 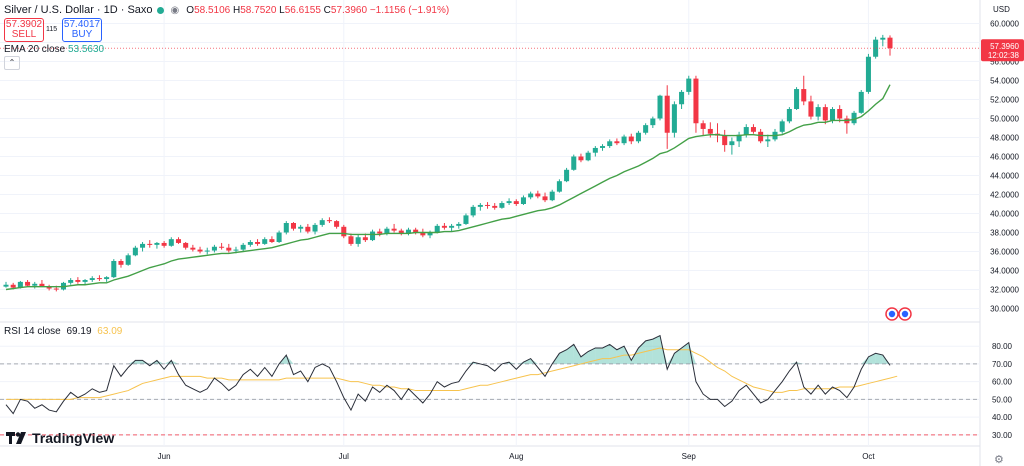 I want to click on rsi-legend: RSI 14 close 69.19 63.09, so click(x=63, y=331).